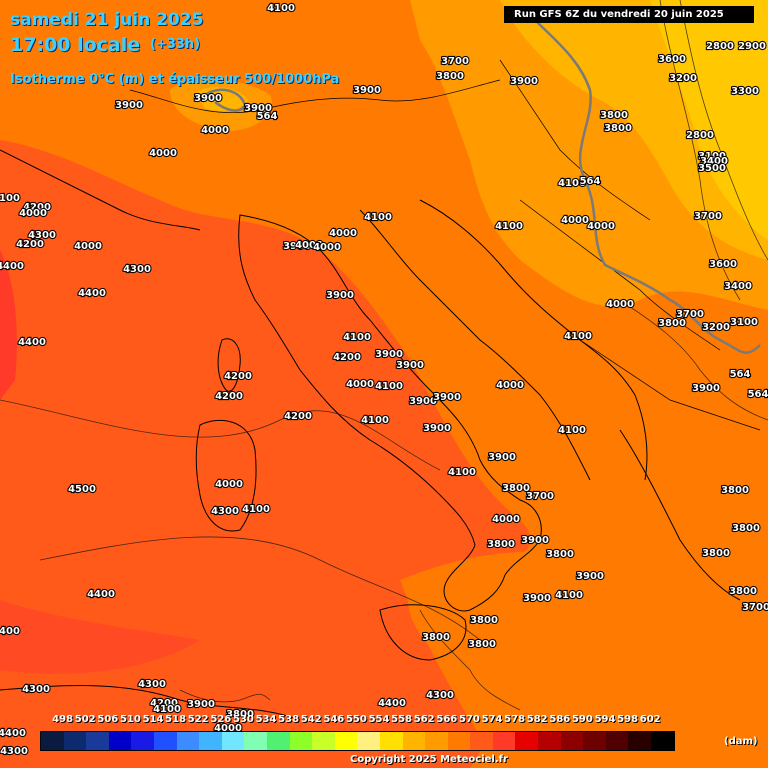  Describe the element at coordinates (758, 394) in the screenshot. I see `isotherm-label: 564` at that location.